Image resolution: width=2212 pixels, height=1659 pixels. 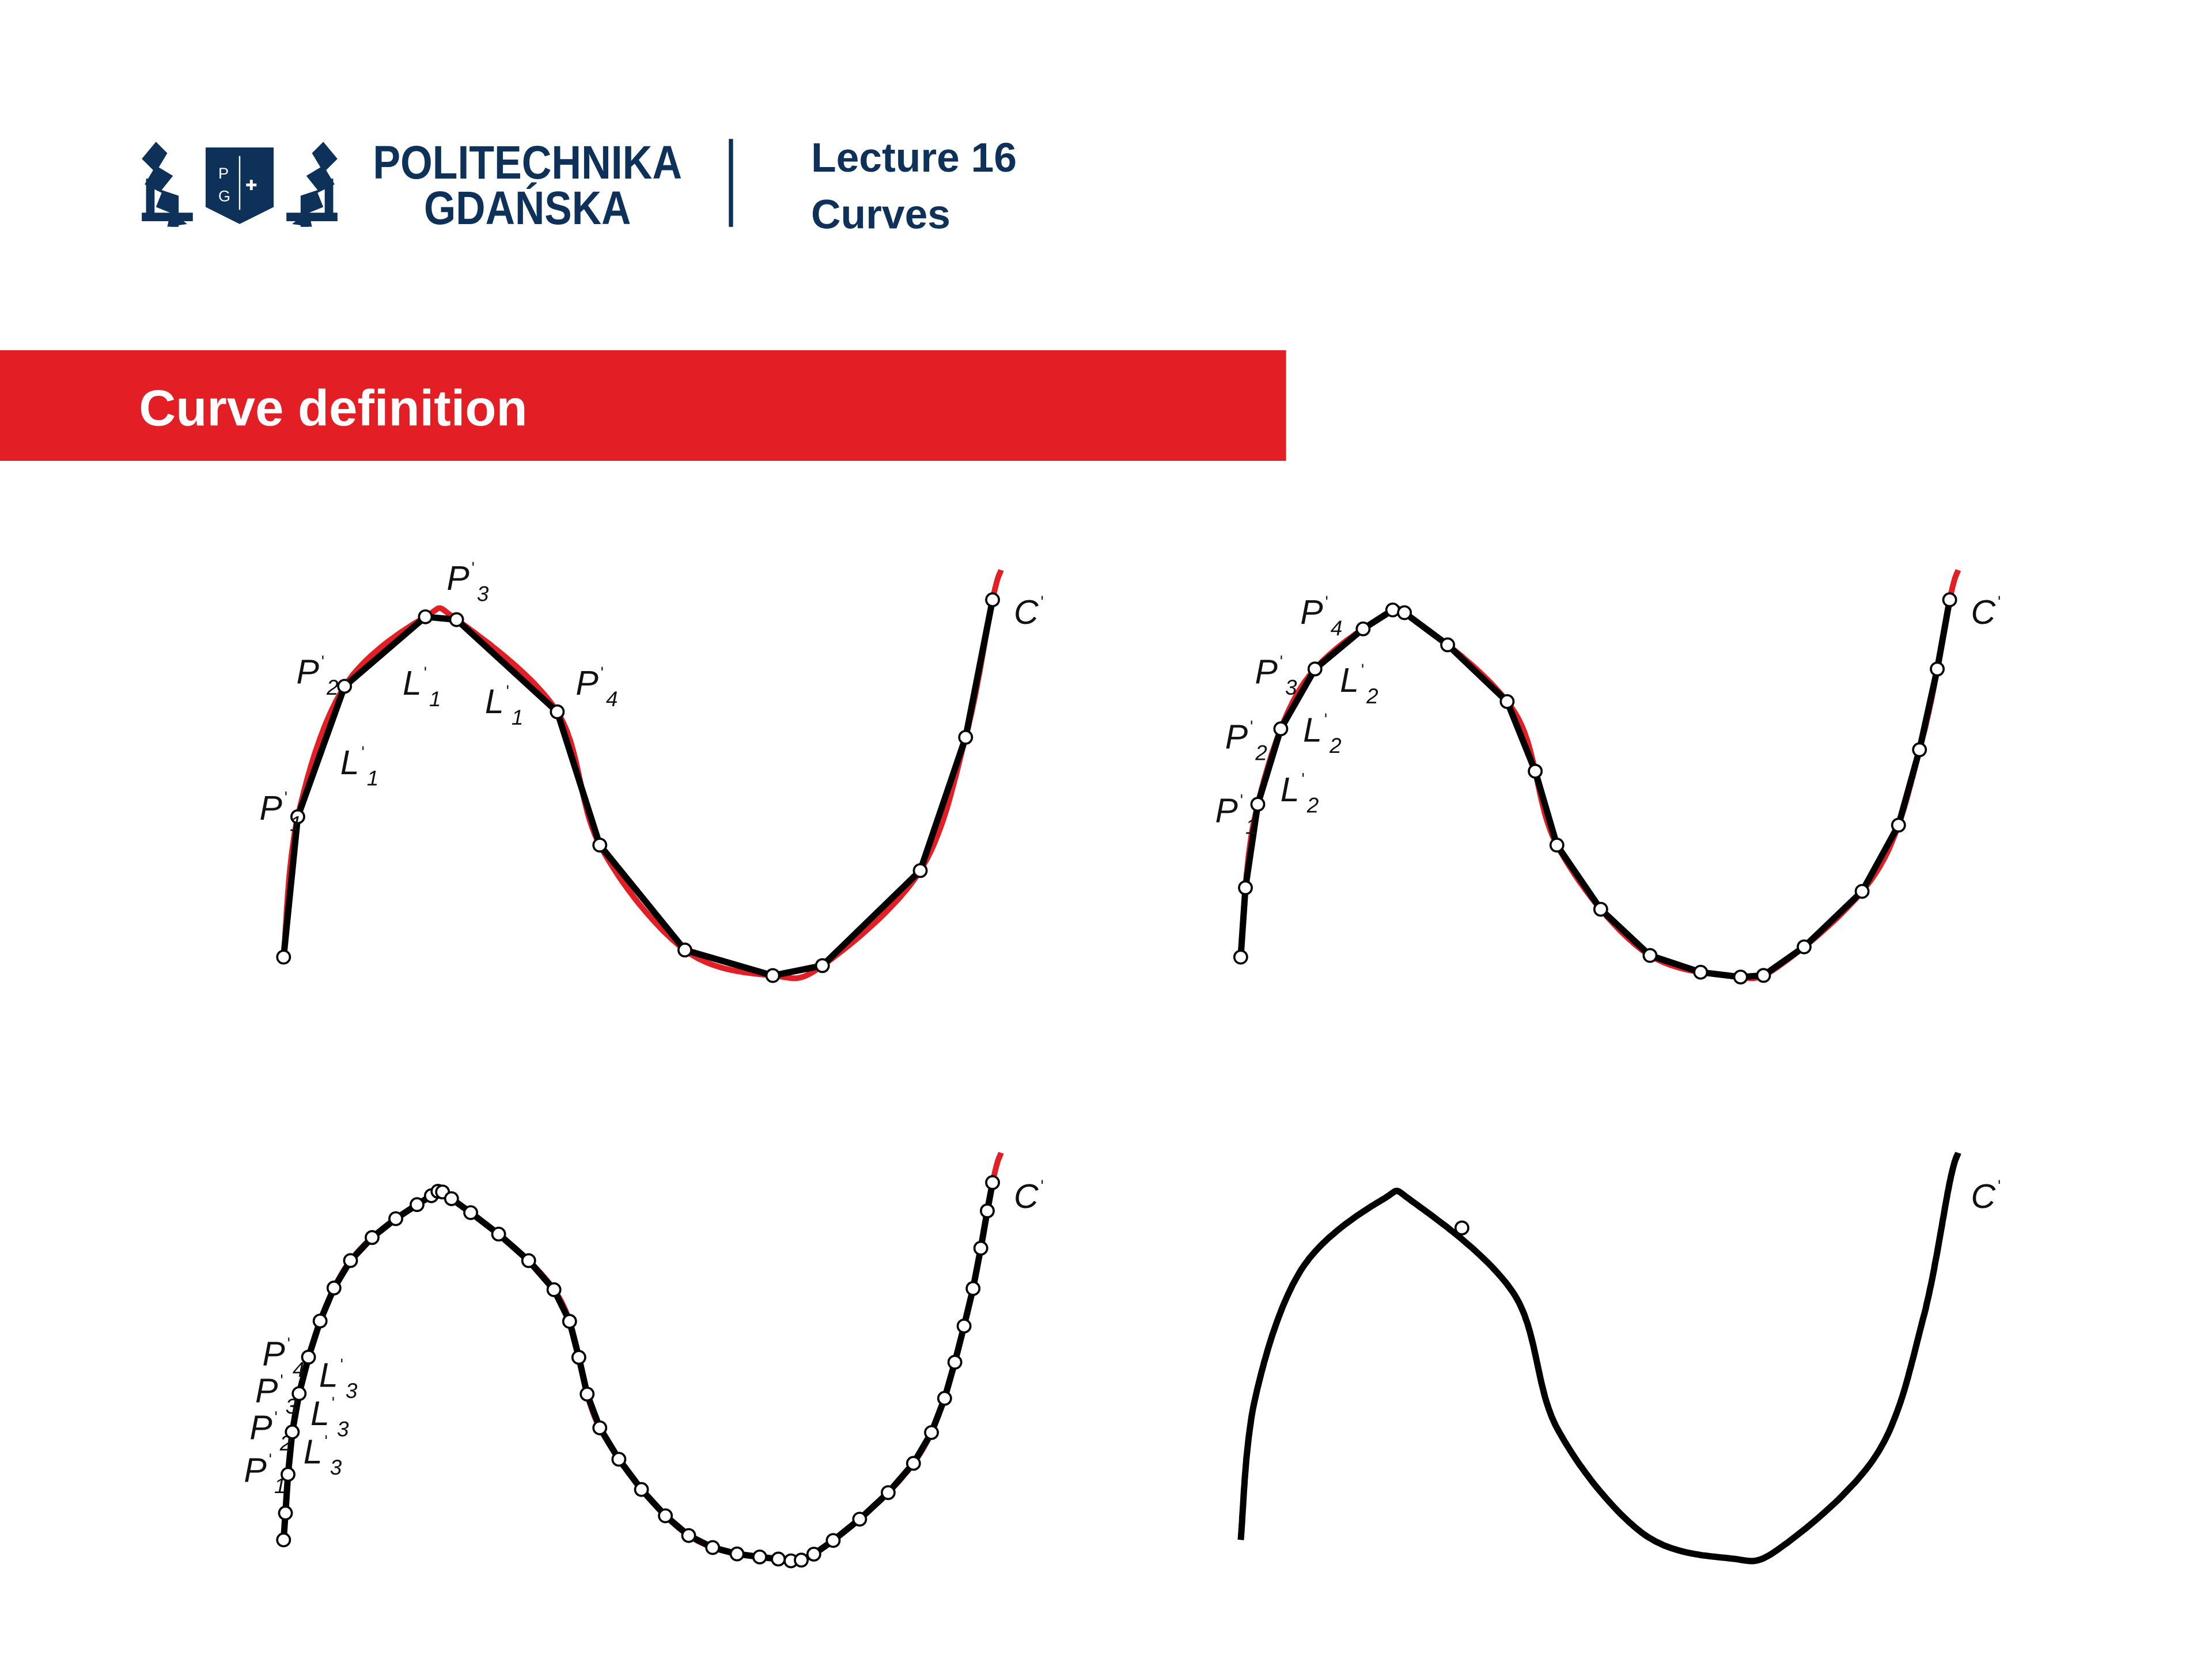 What do you see at coordinates (527, 163) in the screenshot?
I see `logo-text-politechnika: POLITECHNIKA` at bounding box center [527, 163].